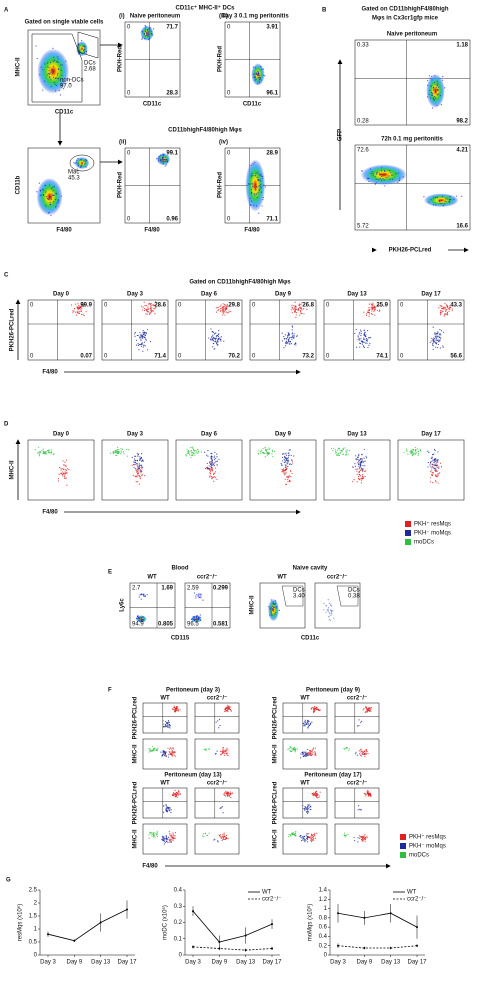 This screenshot has width=479, height=989. What do you see at coordinates (310, 922) in the screenshot?
I see `axis-label: moMqs (x10⁶)` at bounding box center [310, 922].